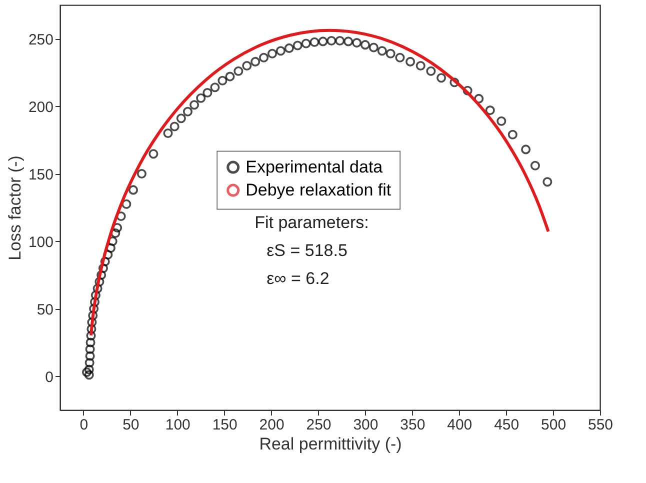 Image resolution: width=646 pixels, height=483 pixels. What do you see at coordinates (413, 425) in the screenshot?
I see `x-tick-label: 350` at bounding box center [413, 425].